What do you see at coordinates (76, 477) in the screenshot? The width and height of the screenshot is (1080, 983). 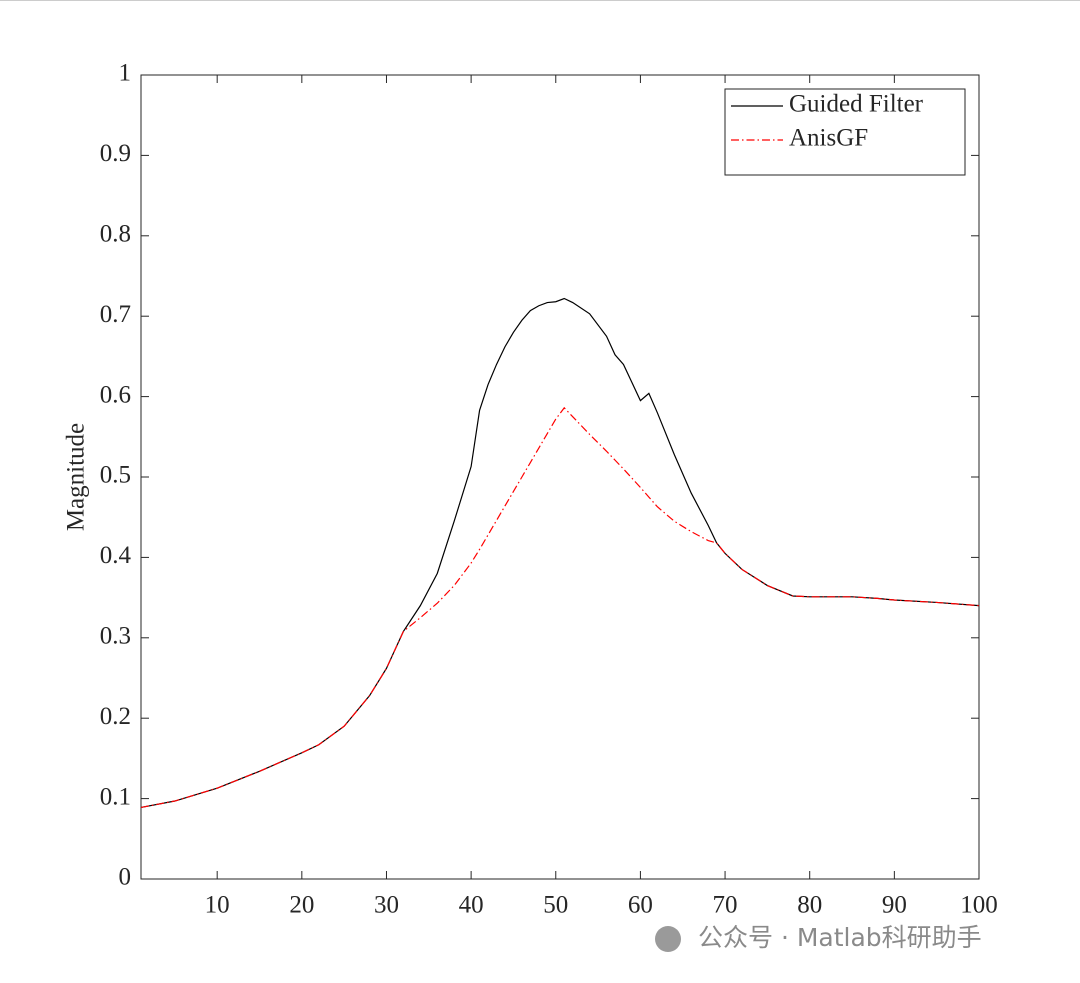 I see `y-axis-label: Magnitude` at bounding box center [76, 477].